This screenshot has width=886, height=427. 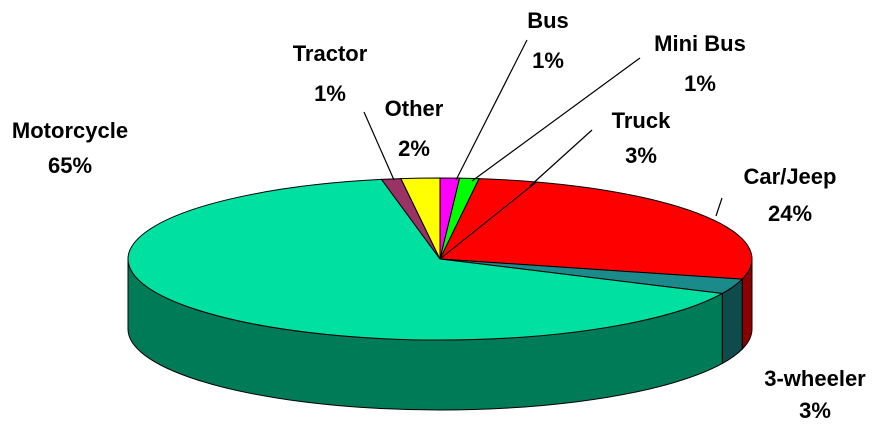 What do you see at coordinates (70, 130) in the screenshot?
I see `slice-label: Motorcycle` at bounding box center [70, 130].